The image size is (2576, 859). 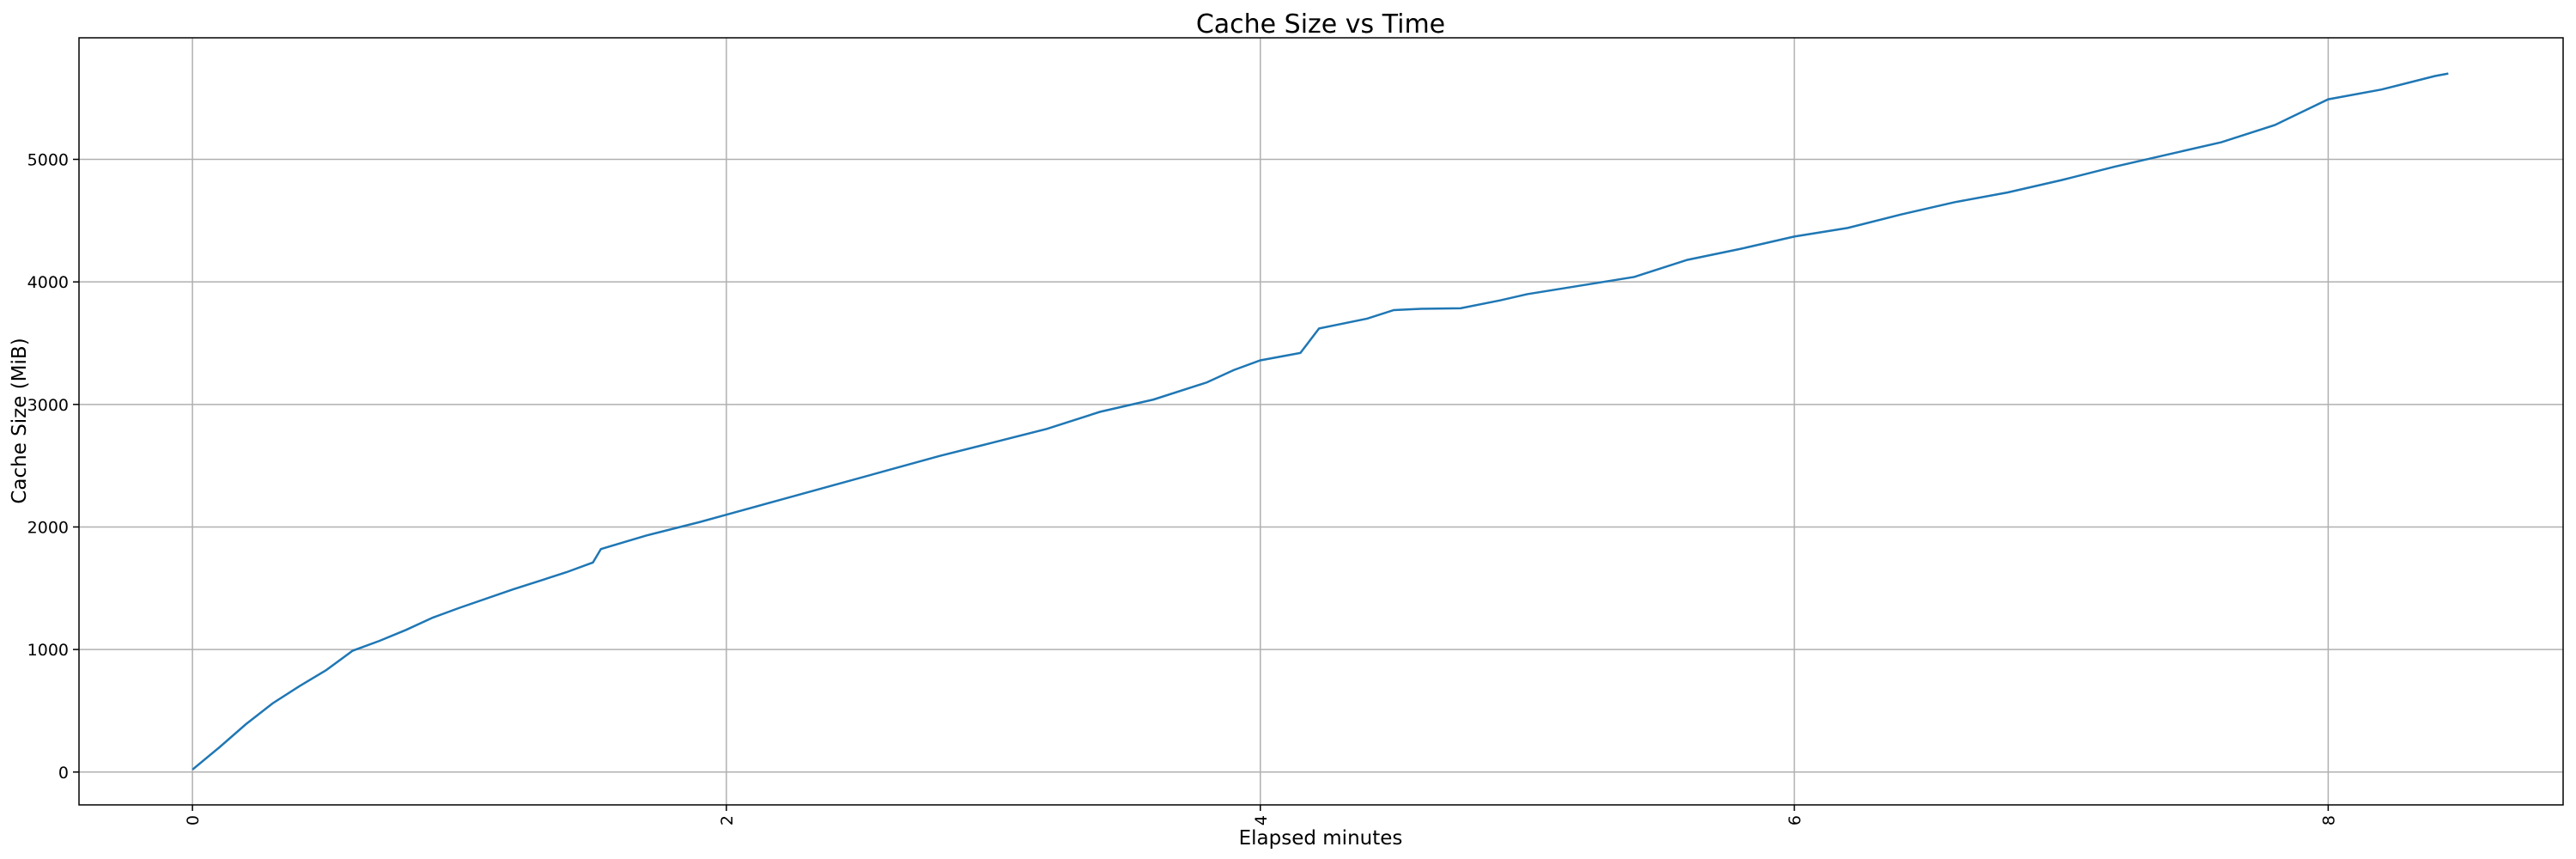 What do you see at coordinates (48, 160) in the screenshot?
I see `y-tick-label: 5000` at bounding box center [48, 160].